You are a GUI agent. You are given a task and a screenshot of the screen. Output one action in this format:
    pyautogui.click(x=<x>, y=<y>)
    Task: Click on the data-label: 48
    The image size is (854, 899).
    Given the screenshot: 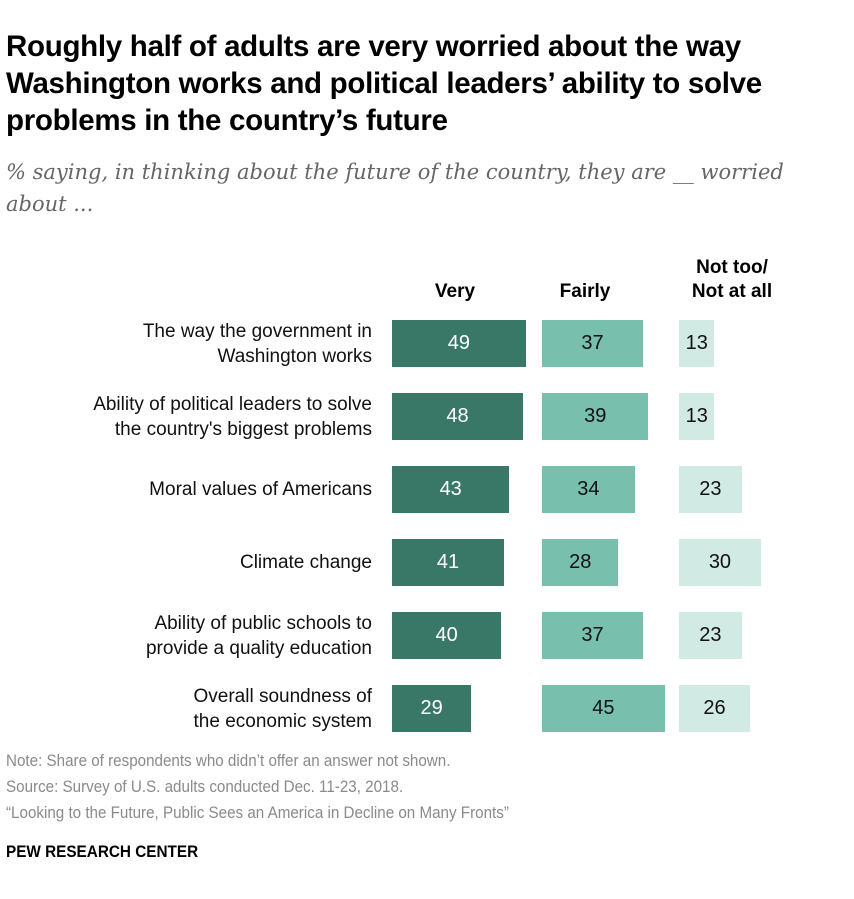 What is the action you would take?
    pyautogui.click(x=457, y=416)
    